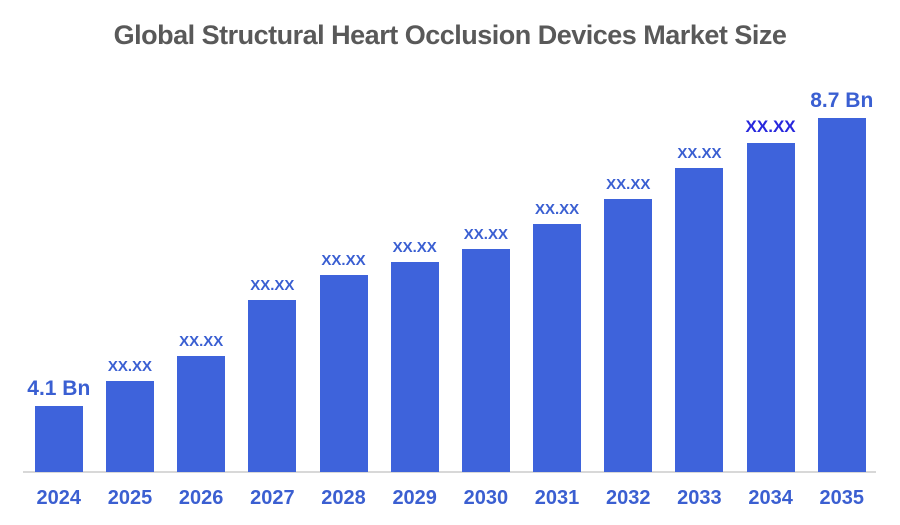  What do you see at coordinates (557, 209) in the screenshot?
I see `value-label-2031: XX.XX` at bounding box center [557, 209].